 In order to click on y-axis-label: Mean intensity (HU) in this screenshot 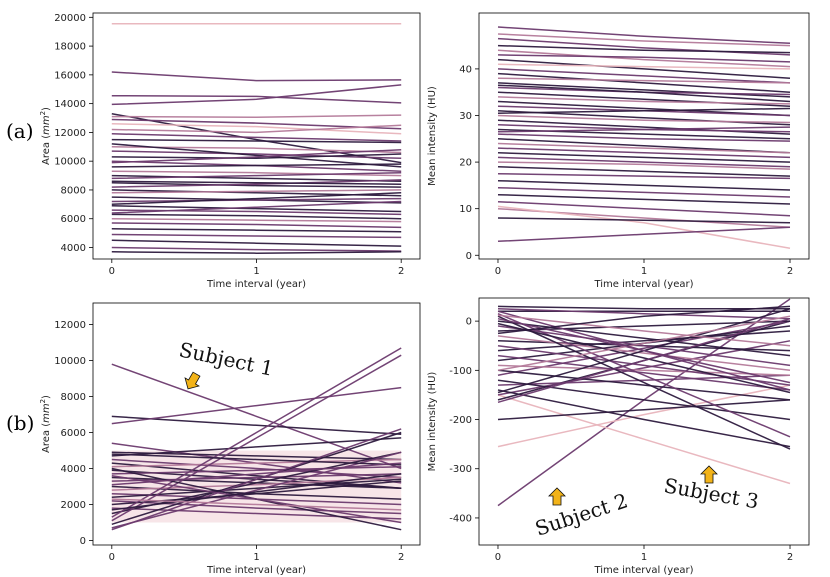, I will do `click(432, 422)`.